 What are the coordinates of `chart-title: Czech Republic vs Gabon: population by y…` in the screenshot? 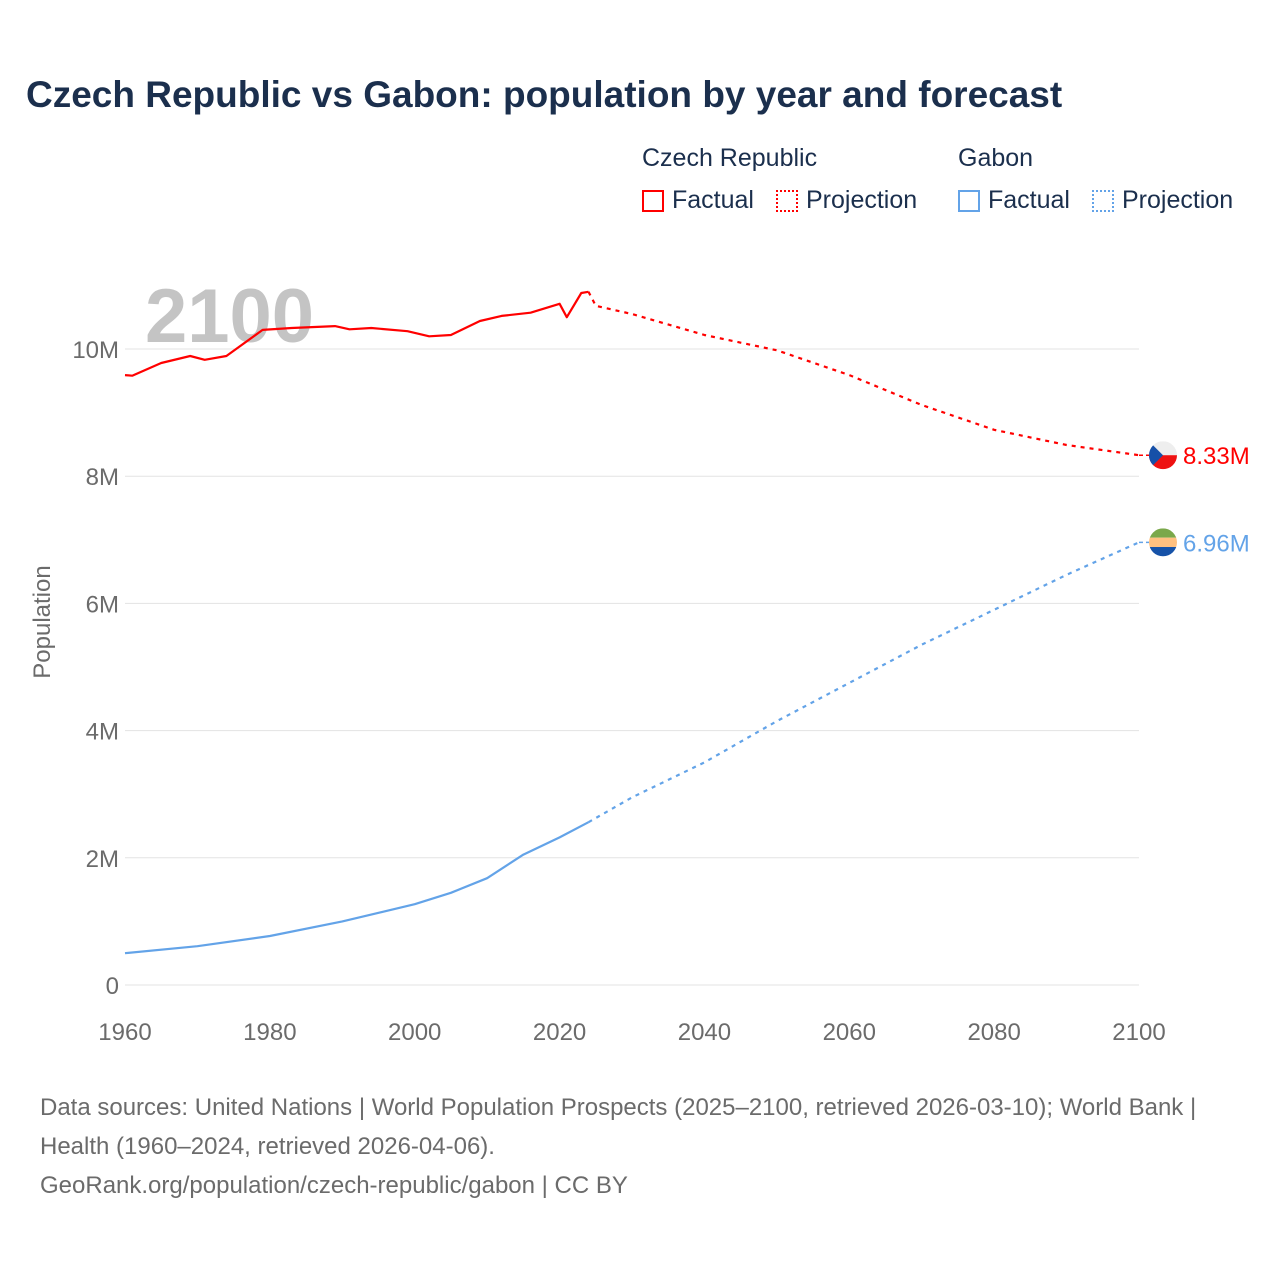 It's located at (544, 94).